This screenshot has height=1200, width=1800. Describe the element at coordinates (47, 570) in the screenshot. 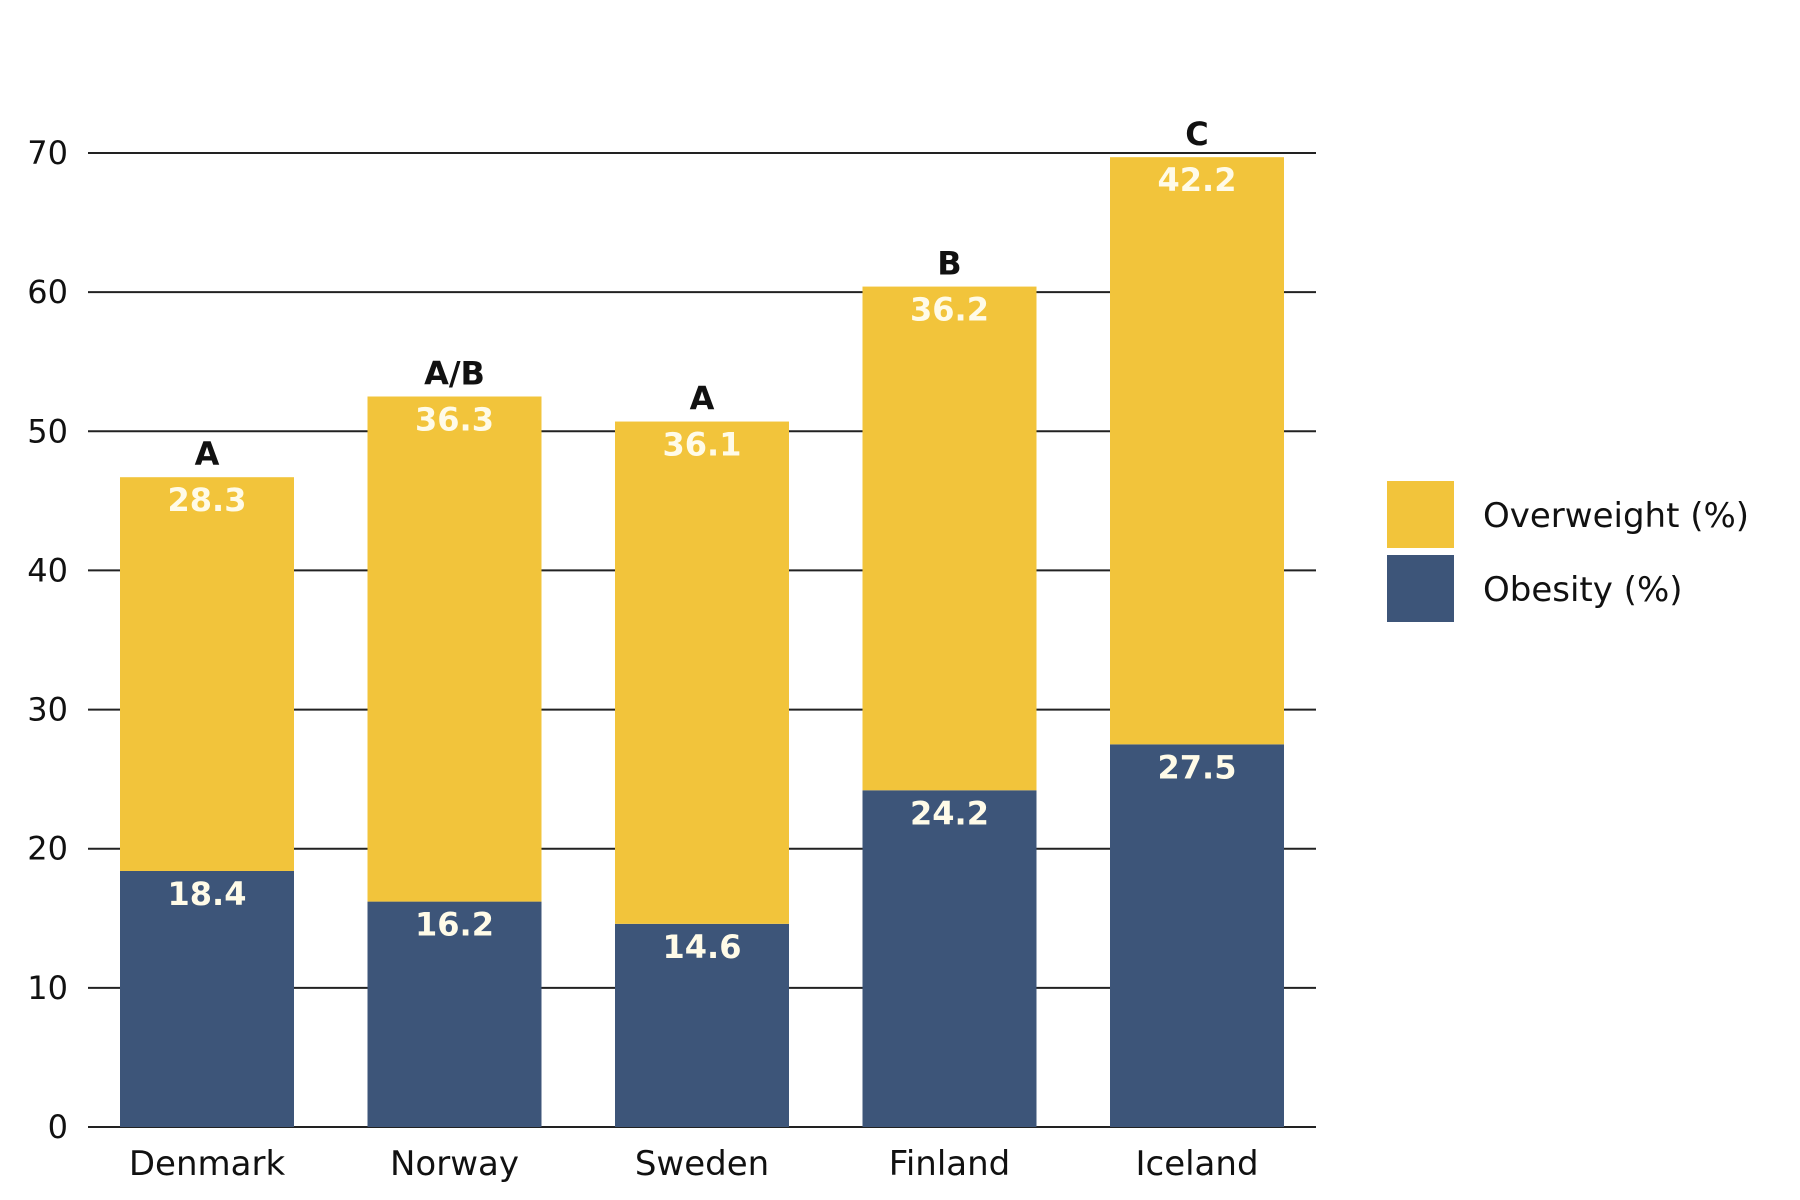

I see `y-tick-label: 40` at that location.